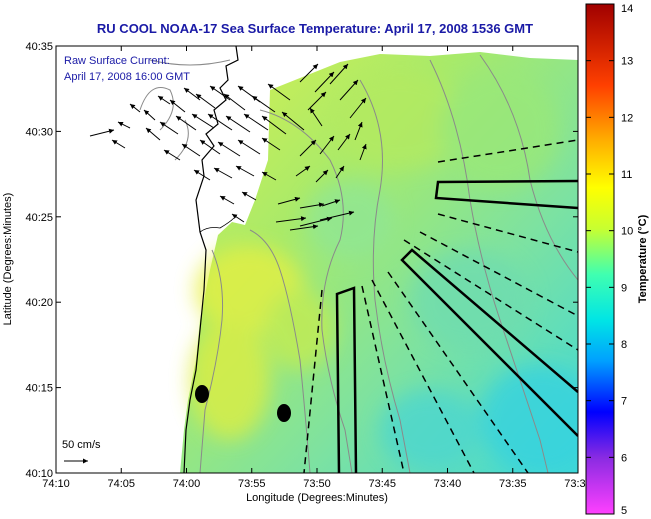  Describe the element at coordinates (39, 218) in the screenshot. I see `y-tick-label: 40:25` at that location.